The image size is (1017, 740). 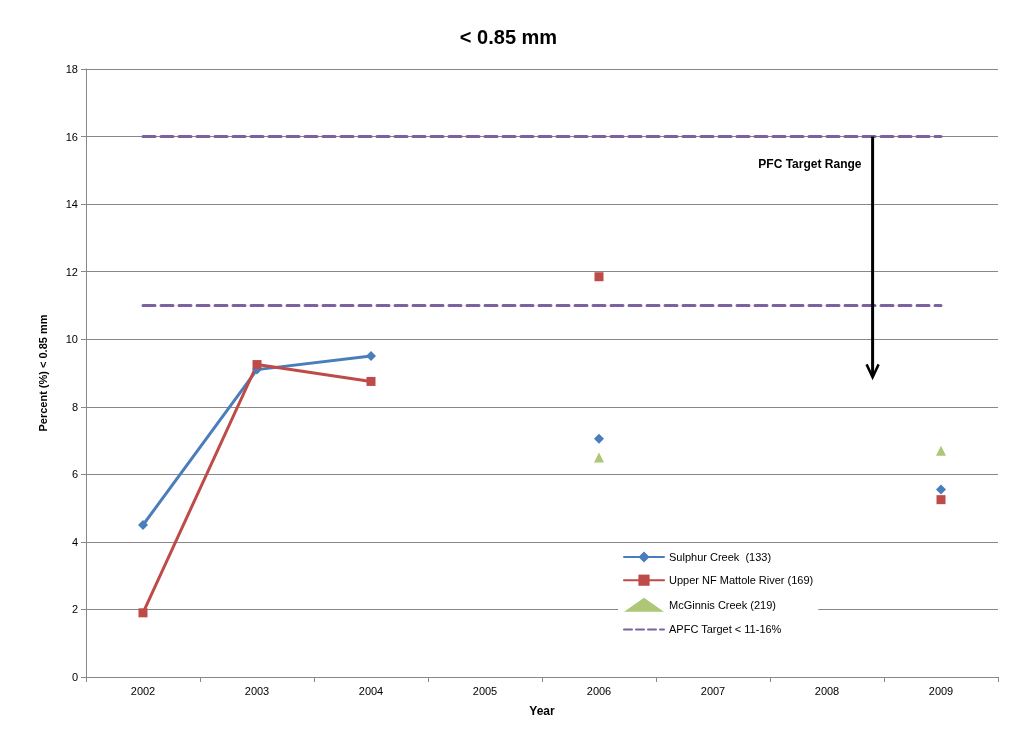 I want to click on y-tick-label: 2, so click(x=74, y=609).